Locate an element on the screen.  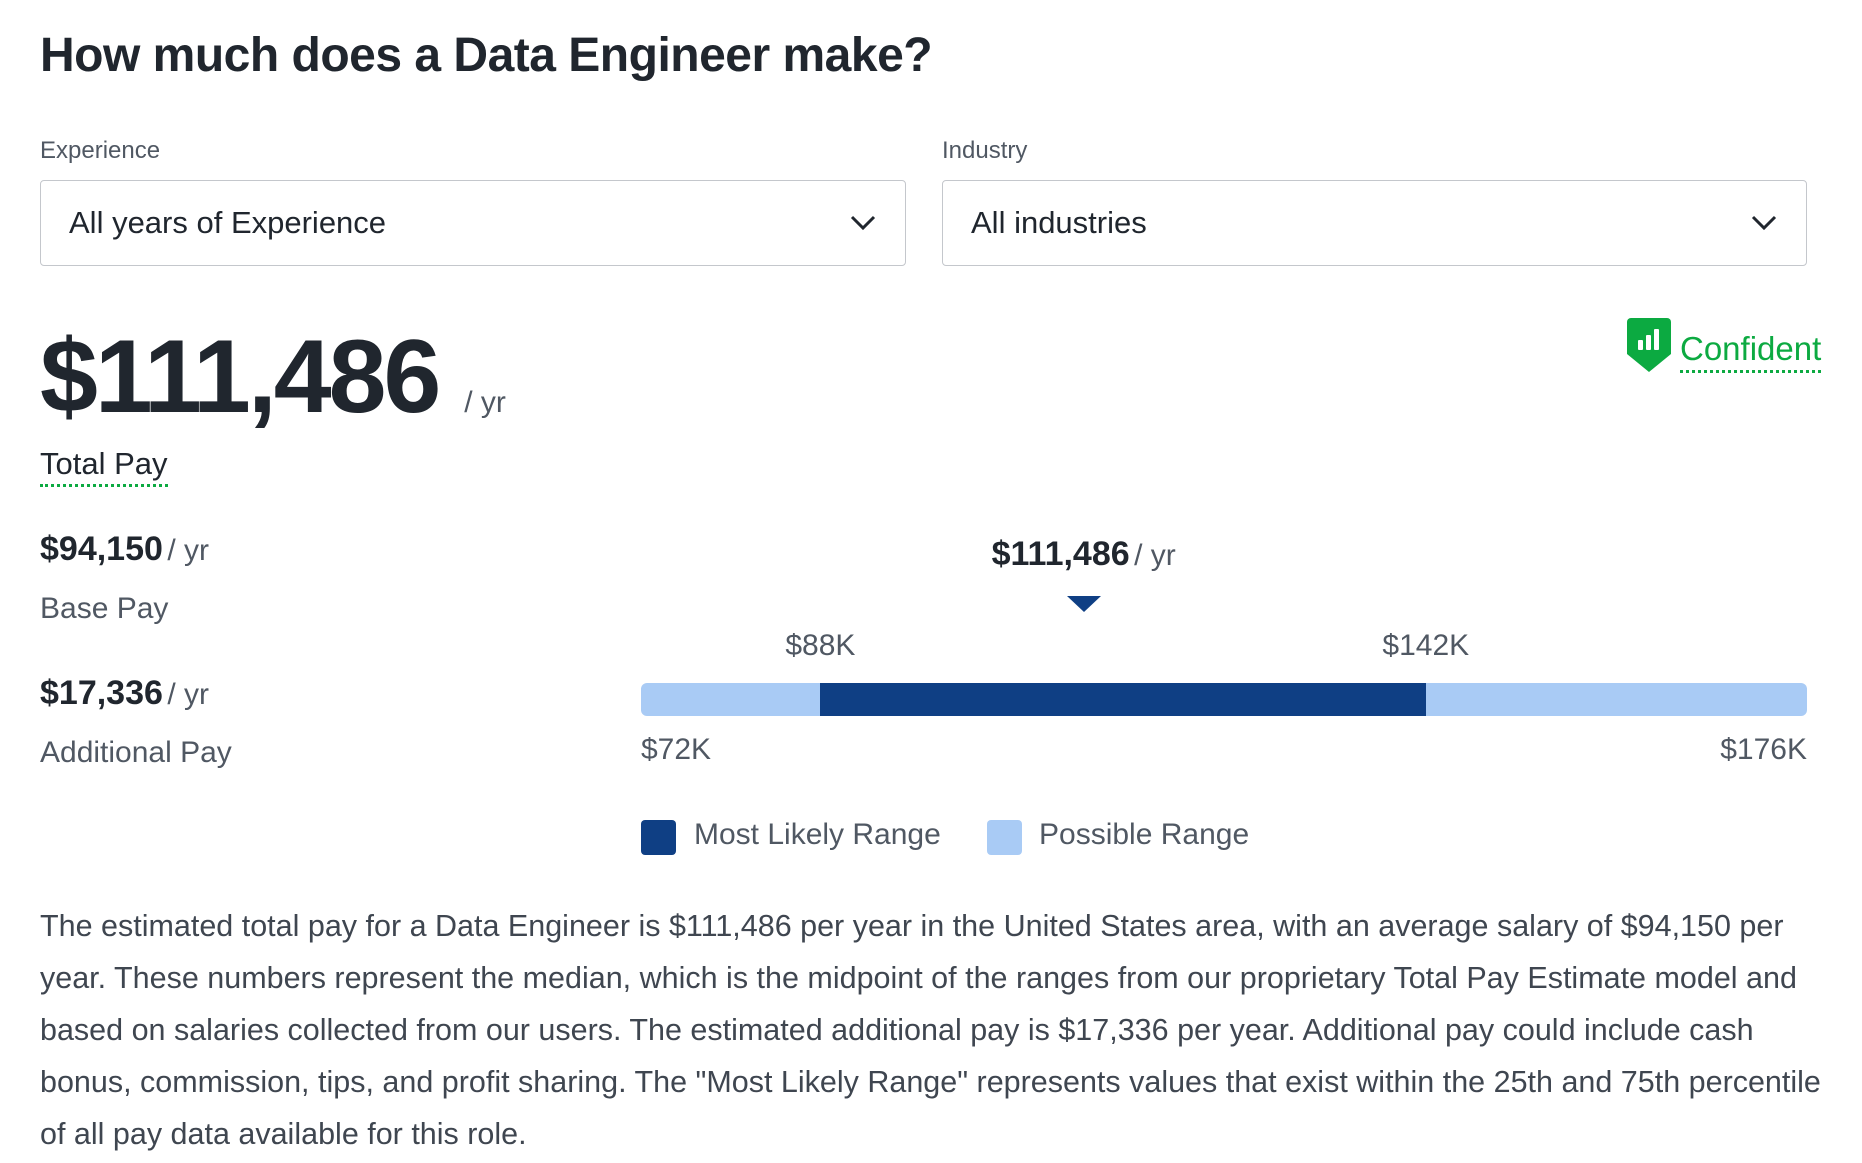
base-amount: $94,150 is located at coordinates (101, 549).